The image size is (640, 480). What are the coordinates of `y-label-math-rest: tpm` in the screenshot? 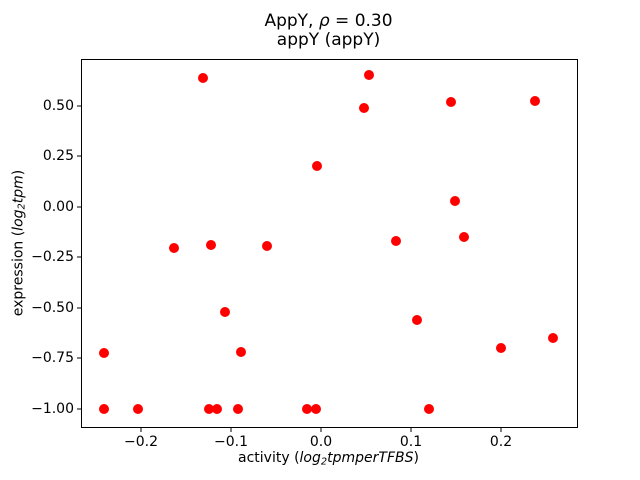 It's located at (18, 189).